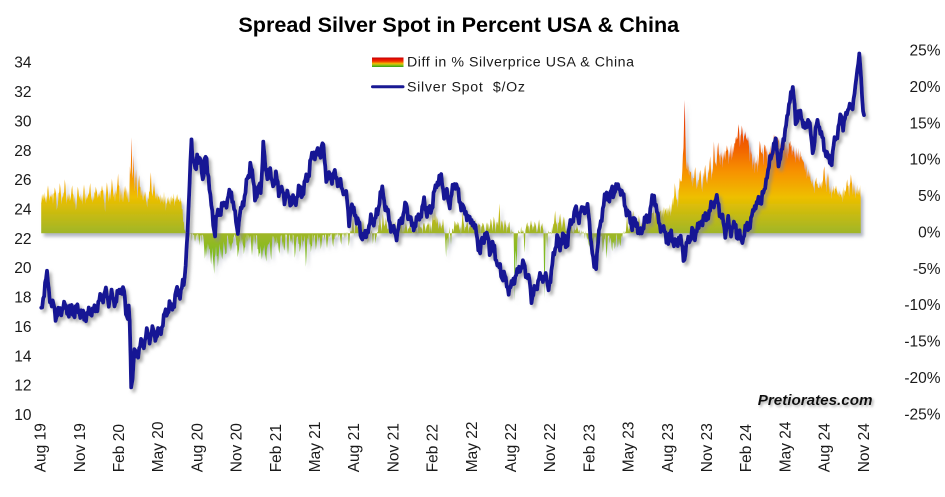  What do you see at coordinates (668, 447) in the screenshot?
I see `svg-text: Aug 23` at bounding box center [668, 447].